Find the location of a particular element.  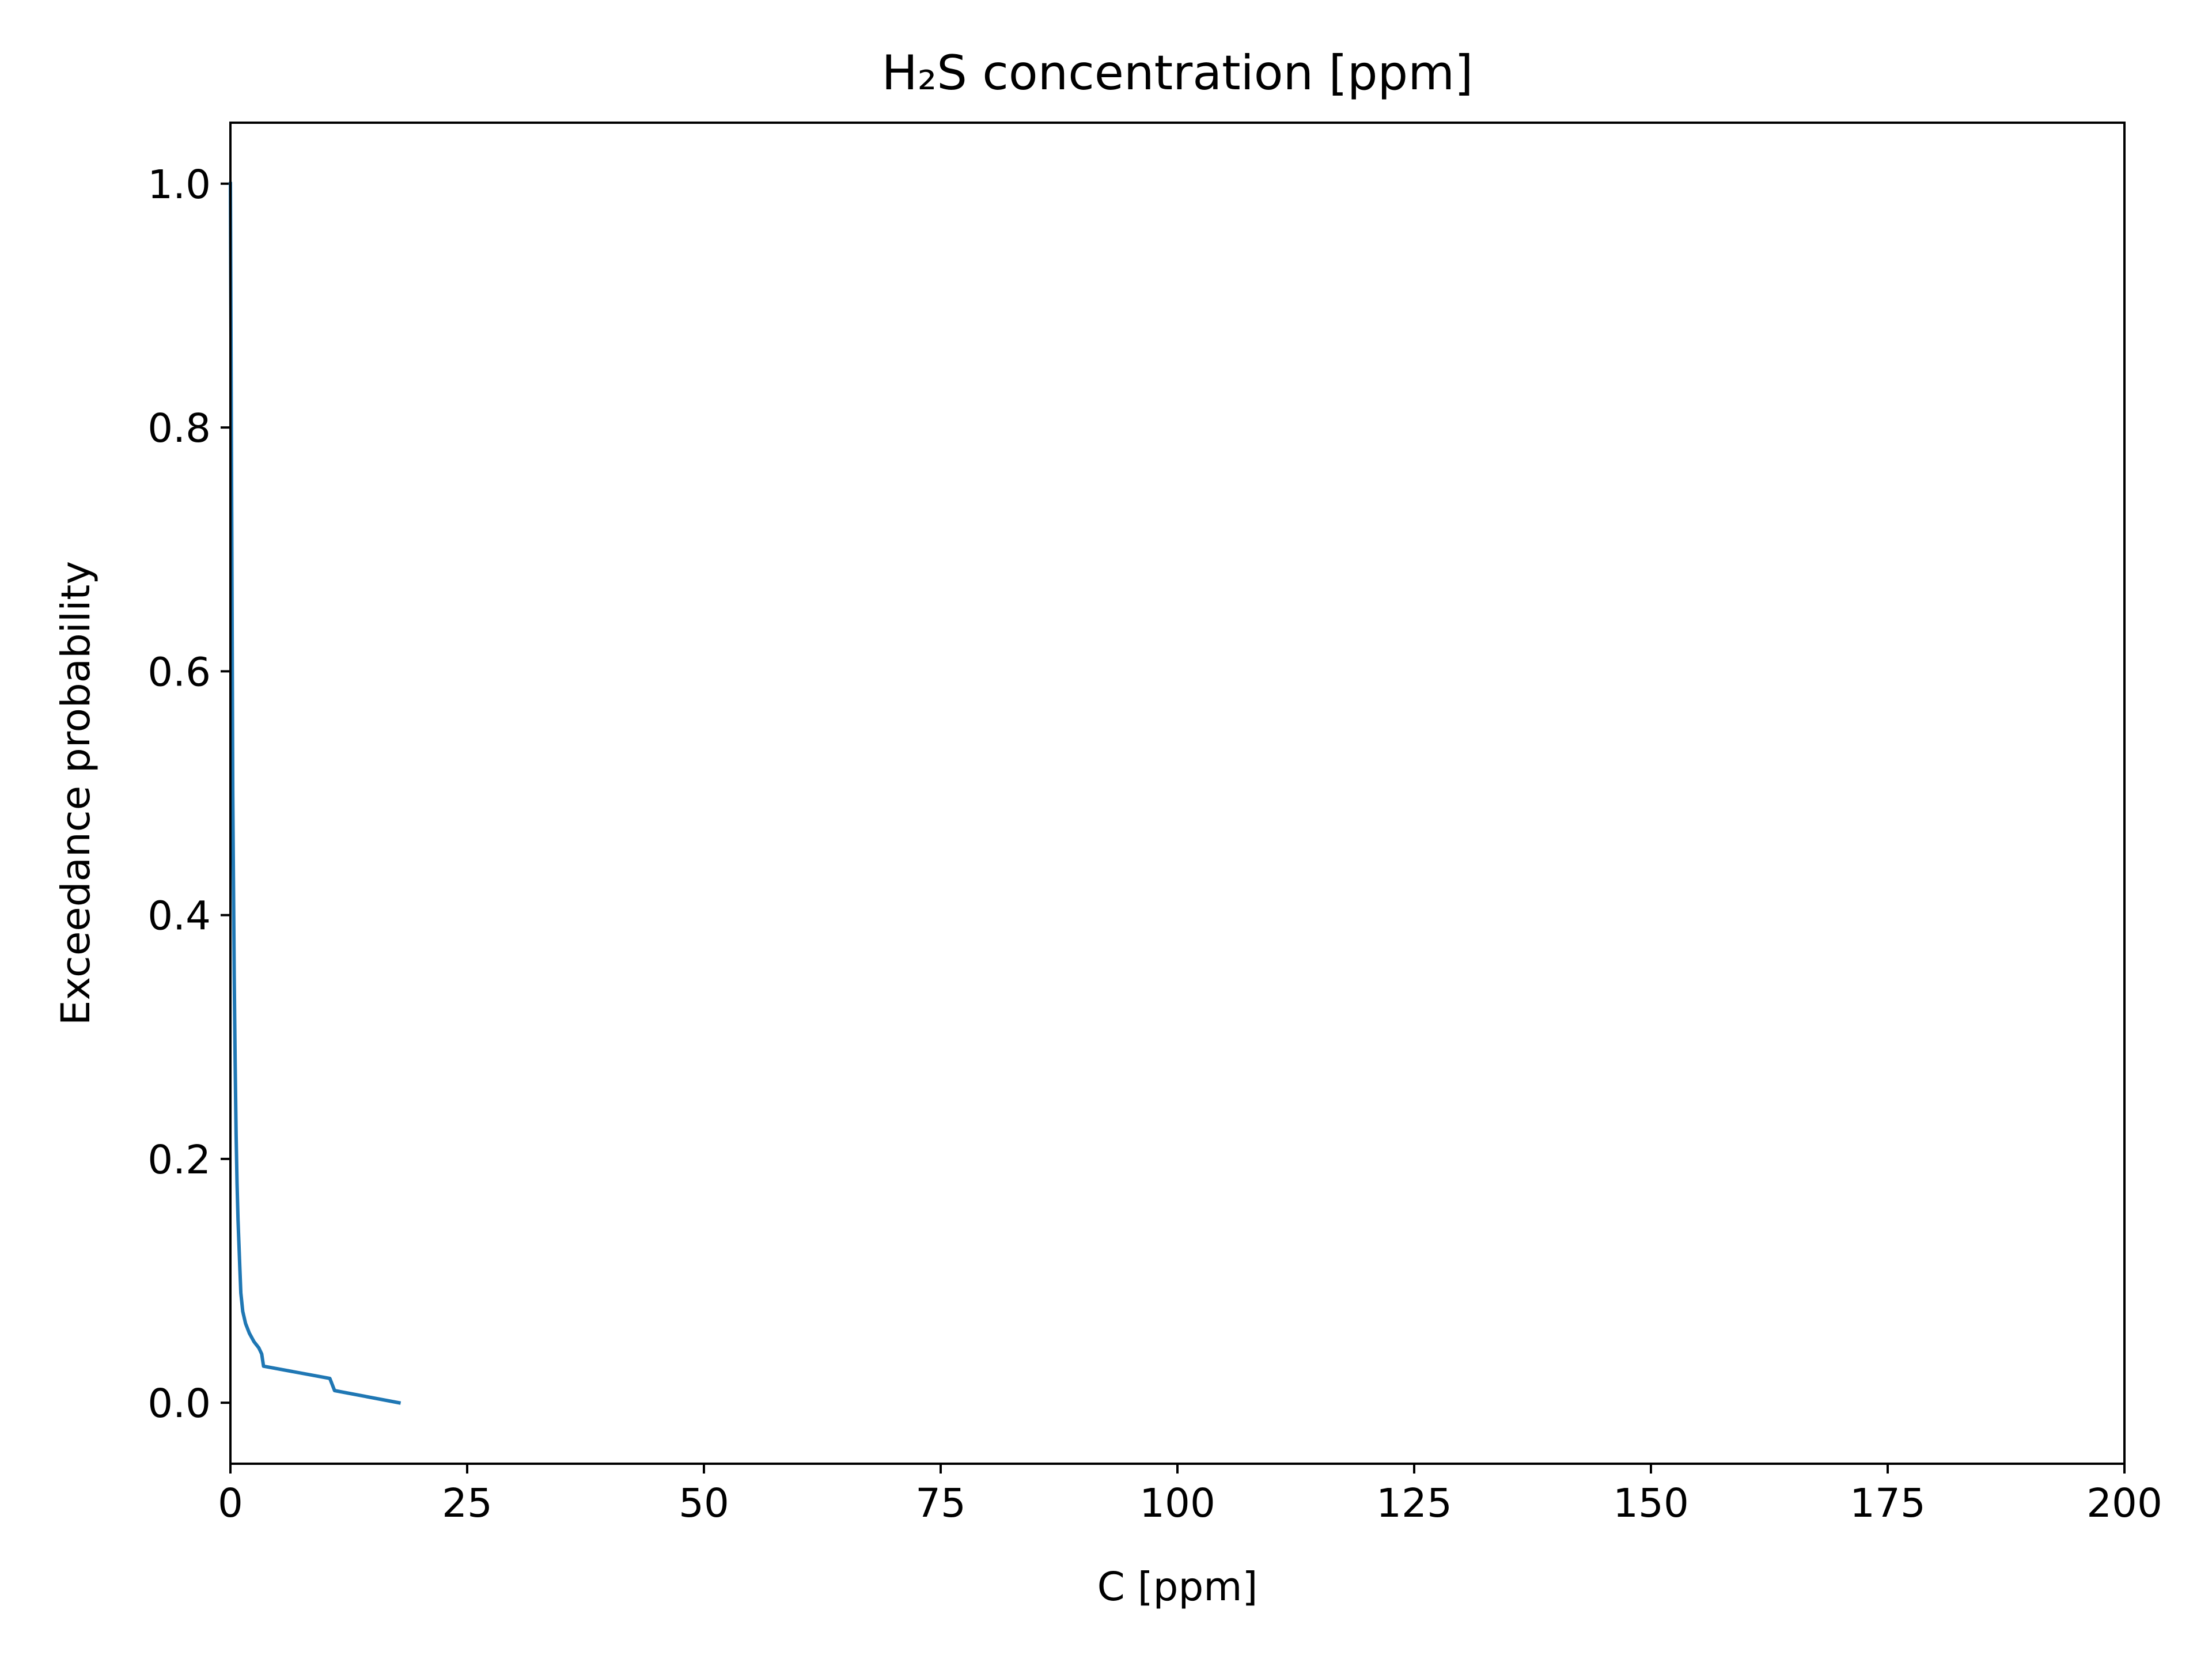

x-tick-label: 150 is located at coordinates (1651, 1503).